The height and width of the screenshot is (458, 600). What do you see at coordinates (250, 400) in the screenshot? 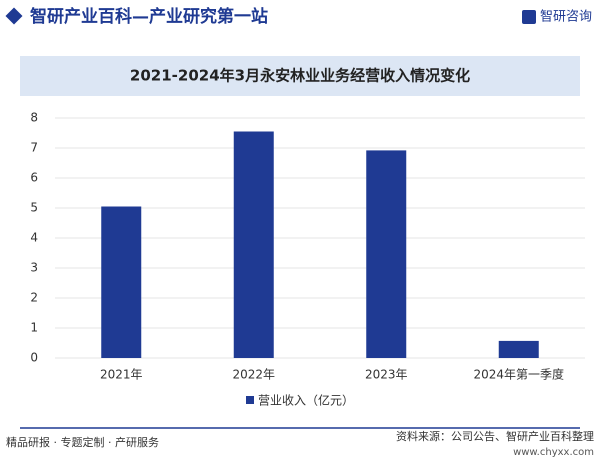
I see `legend-swatch` at bounding box center [250, 400].